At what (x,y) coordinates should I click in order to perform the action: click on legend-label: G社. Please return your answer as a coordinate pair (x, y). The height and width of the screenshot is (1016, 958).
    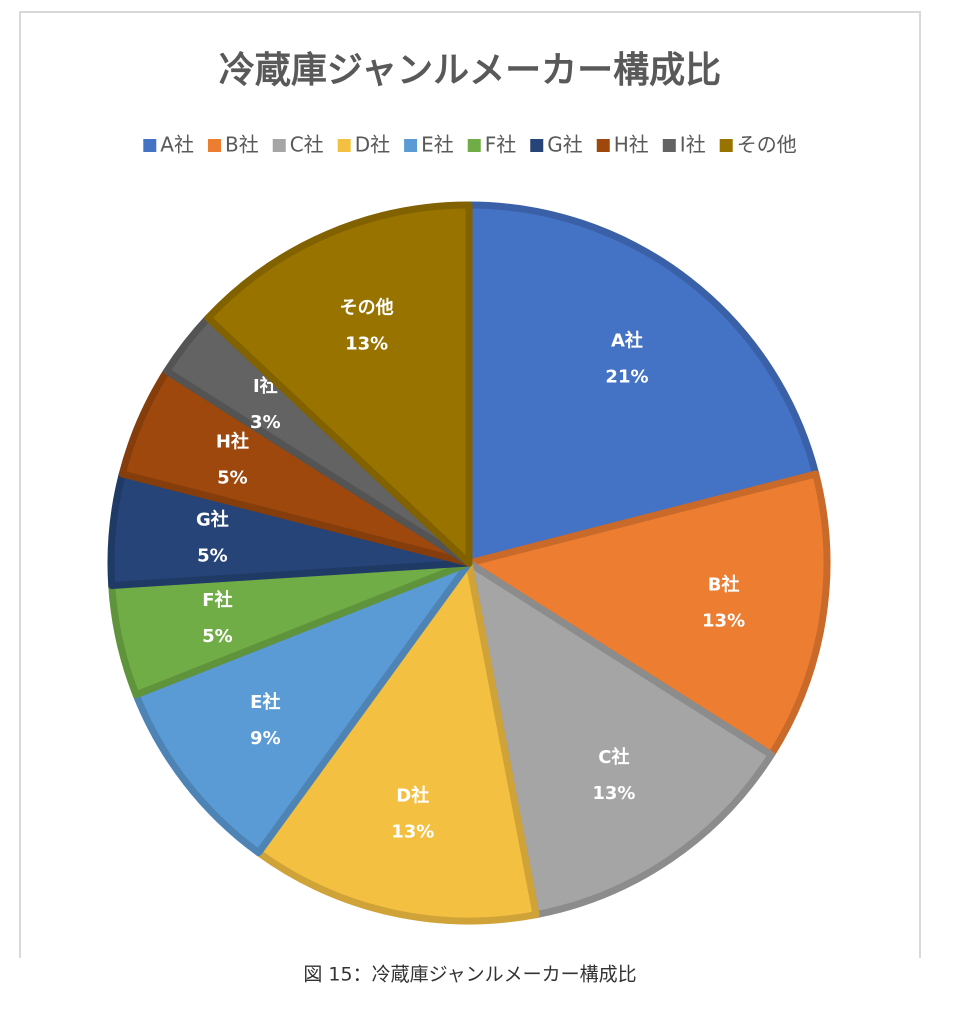
    Looking at the image, I should click on (565, 145).